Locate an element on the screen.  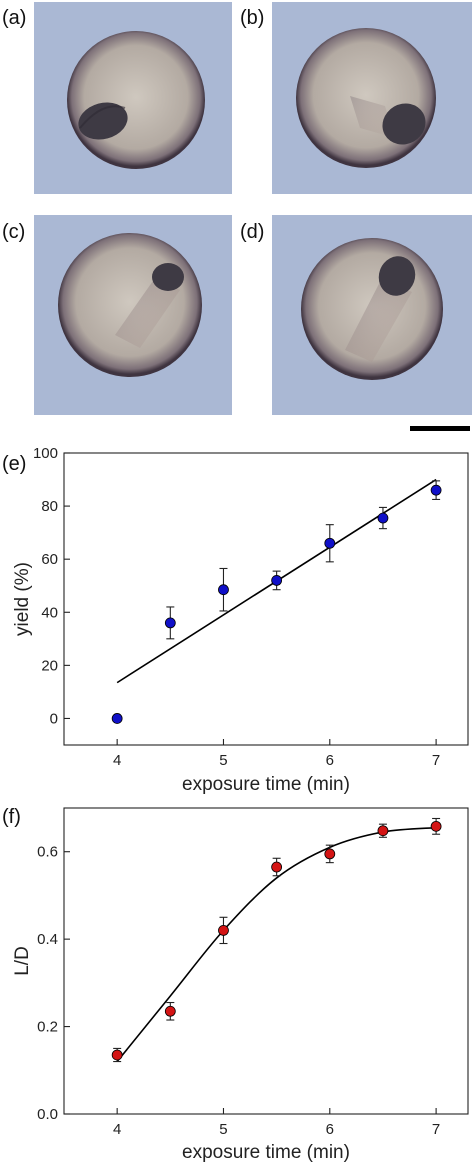
chart-f-x-tick-label: 4 is located at coordinates (117, 1129).